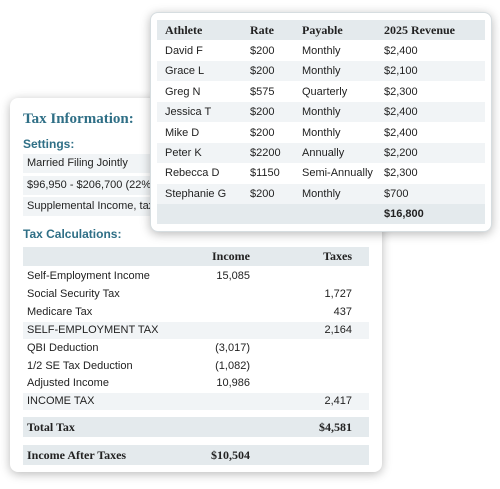 This screenshot has width=500, height=489. Describe the element at coordinates (51, 427) in the screenshot. I see `summary-label: Total Tax` at that location.